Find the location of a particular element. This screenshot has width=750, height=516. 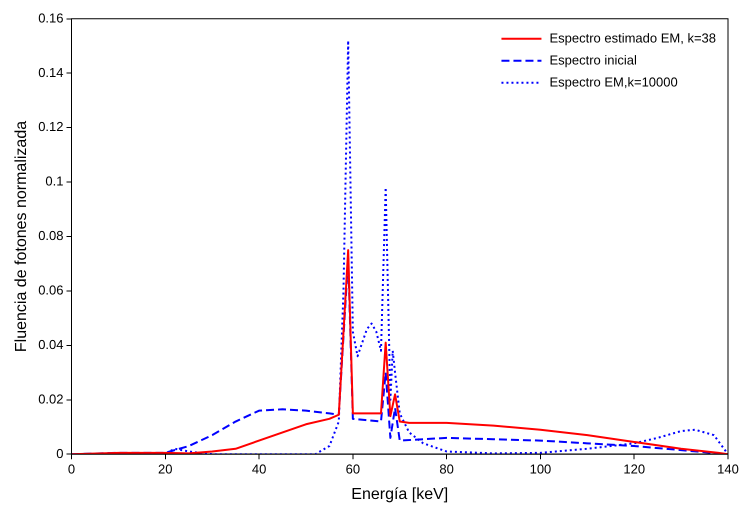

y-tick-label: 0.02 is located at coordinates (51, 398).